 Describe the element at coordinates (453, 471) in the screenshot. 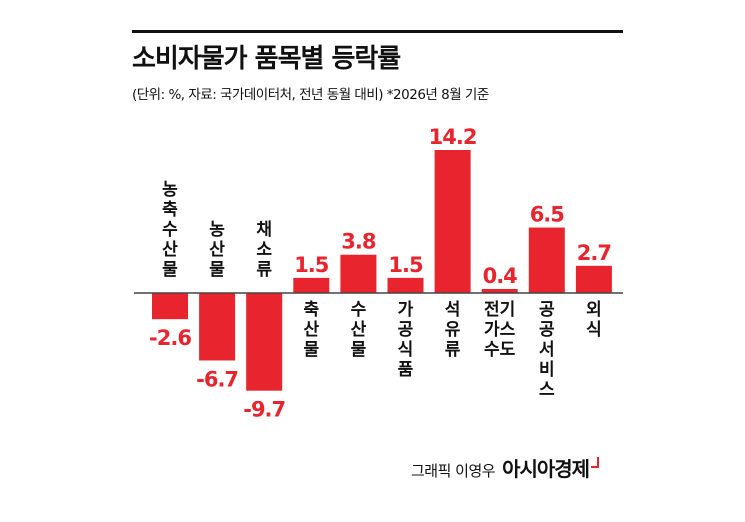

I see `graphic-credit: 그래픽 이영우` at that location.